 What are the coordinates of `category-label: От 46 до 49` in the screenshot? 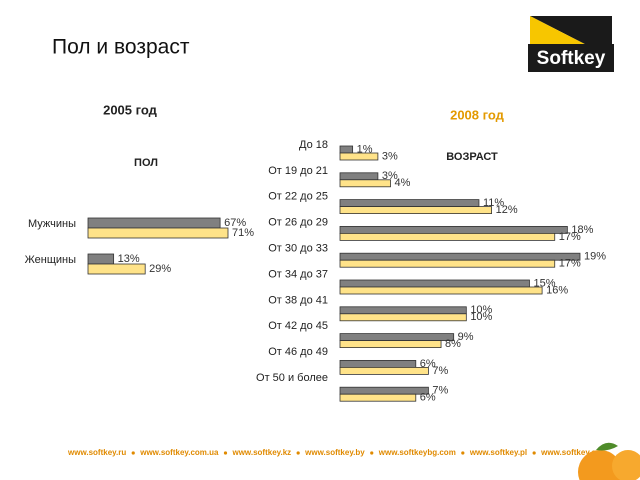 It's located at (298, 352).